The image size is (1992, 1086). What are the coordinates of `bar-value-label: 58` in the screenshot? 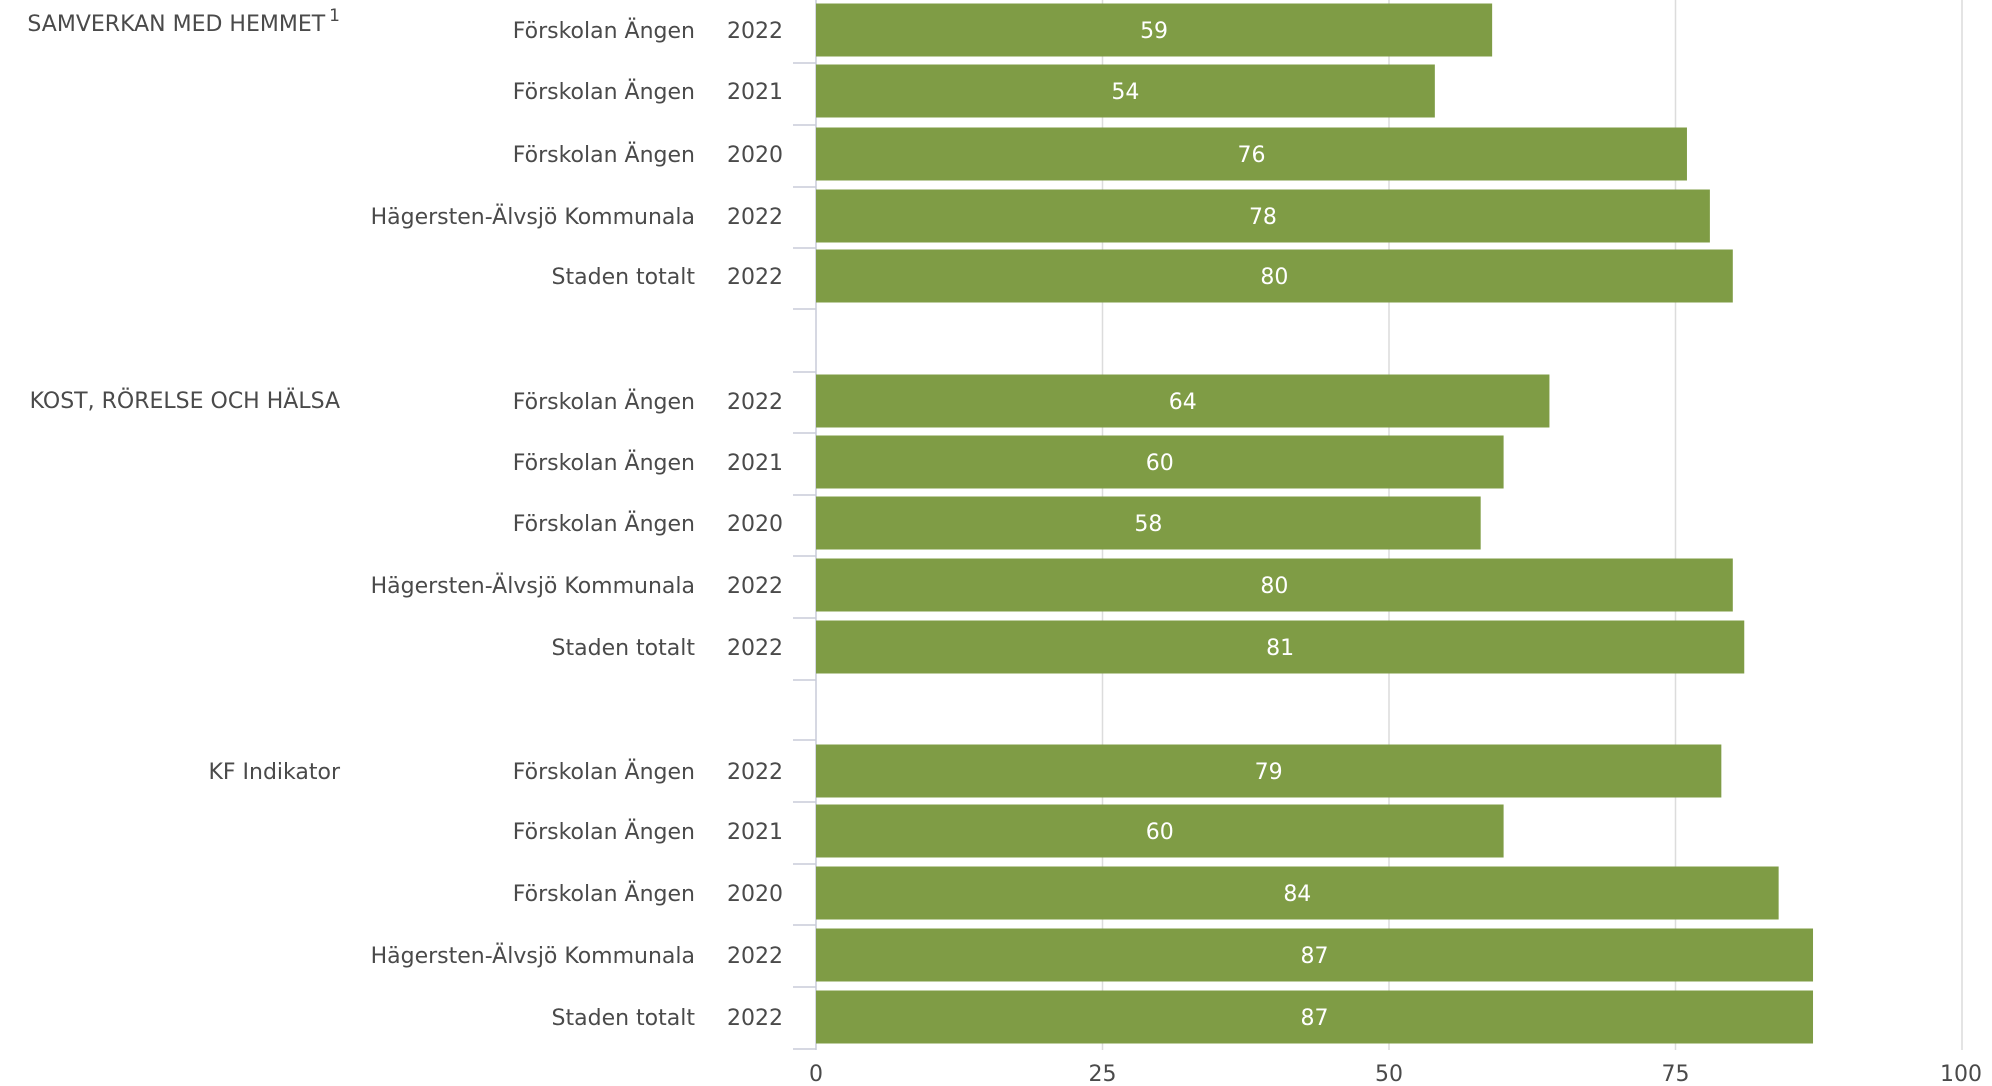 It's located at (1148, 524).